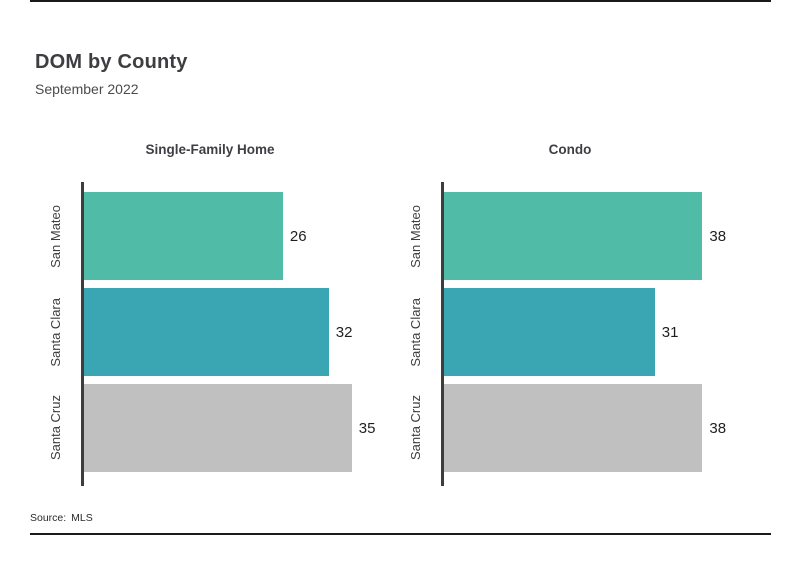  What do you see at coordinates (298, 236) in the screenshot?
I see `bar-value-label: 26` at bounding box center [298, 236].